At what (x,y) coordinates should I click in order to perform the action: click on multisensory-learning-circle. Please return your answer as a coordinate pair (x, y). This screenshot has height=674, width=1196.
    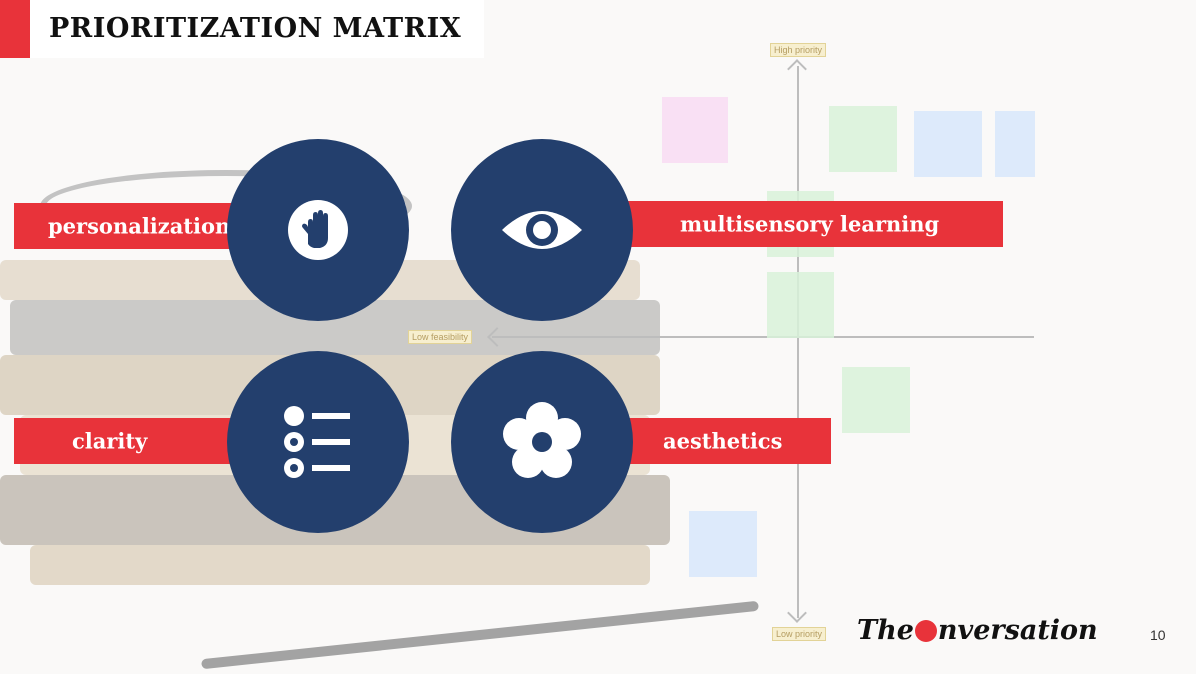
    Looking at the image, I should click on (542, 230).